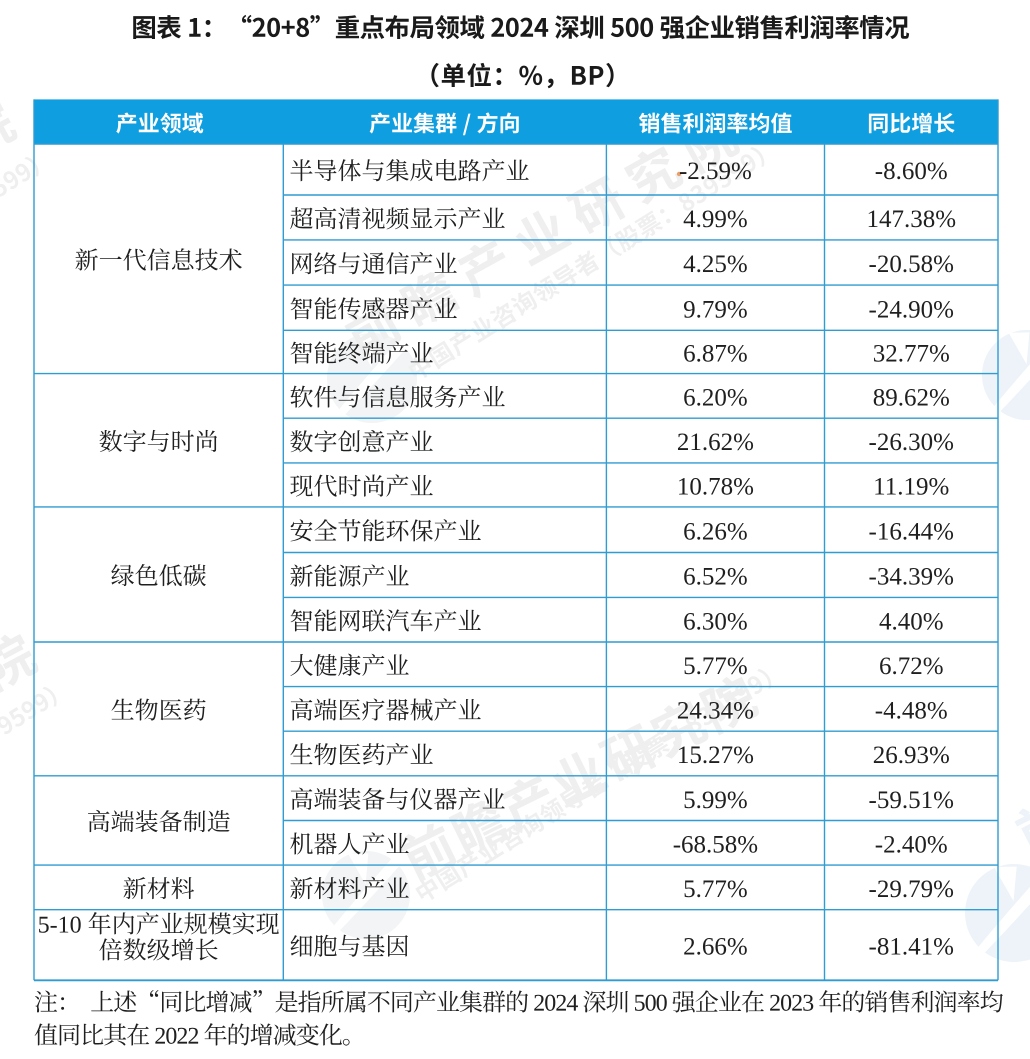  Describe the element at coordinates (715, 531) in the screenshot. I see `svg-text: 6.26%` at that location.